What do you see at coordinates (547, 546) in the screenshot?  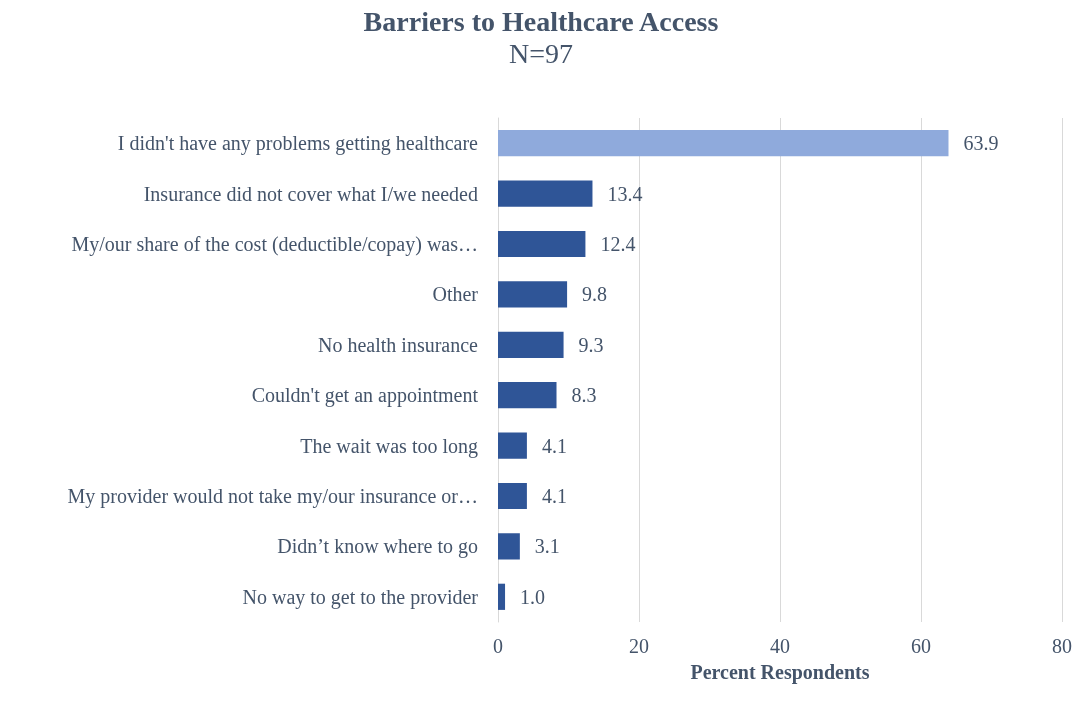 I see `data-label: 3.1` at bounding box center [547, 546].